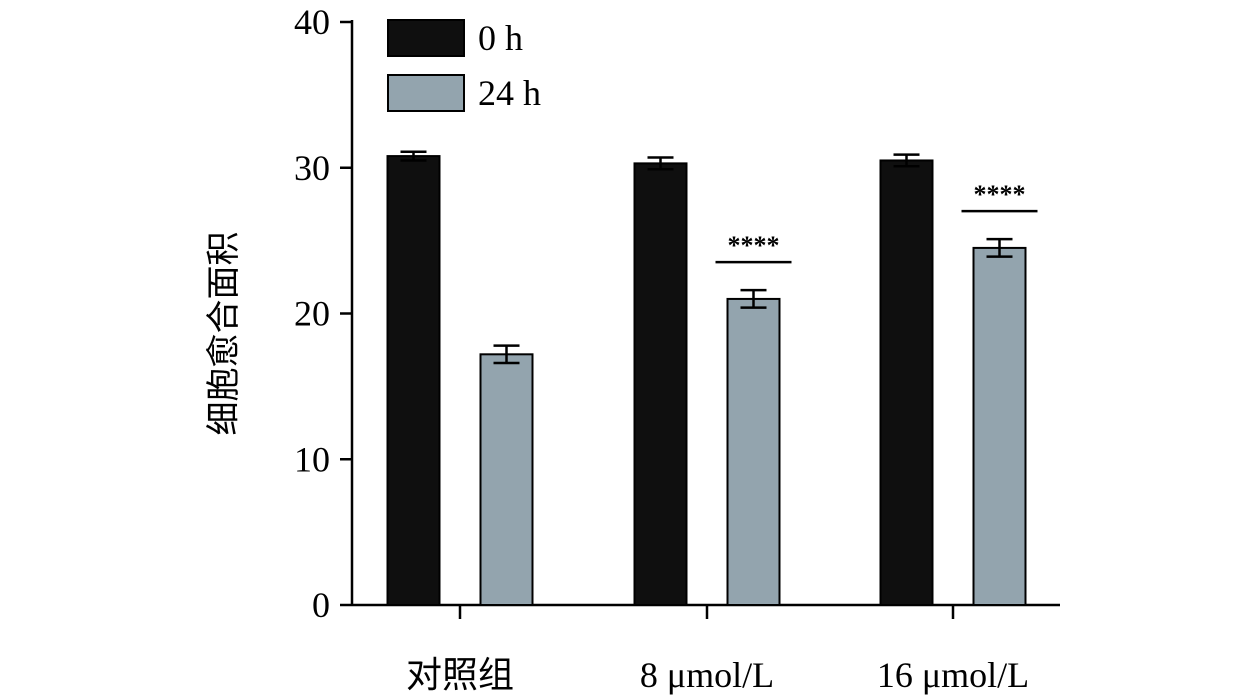 The image size is (1260, 700). What do you see at coordinates (464, 65) in the screenshot?
I see `legend: 0 h 24 h` at bounding box center [464, 65].